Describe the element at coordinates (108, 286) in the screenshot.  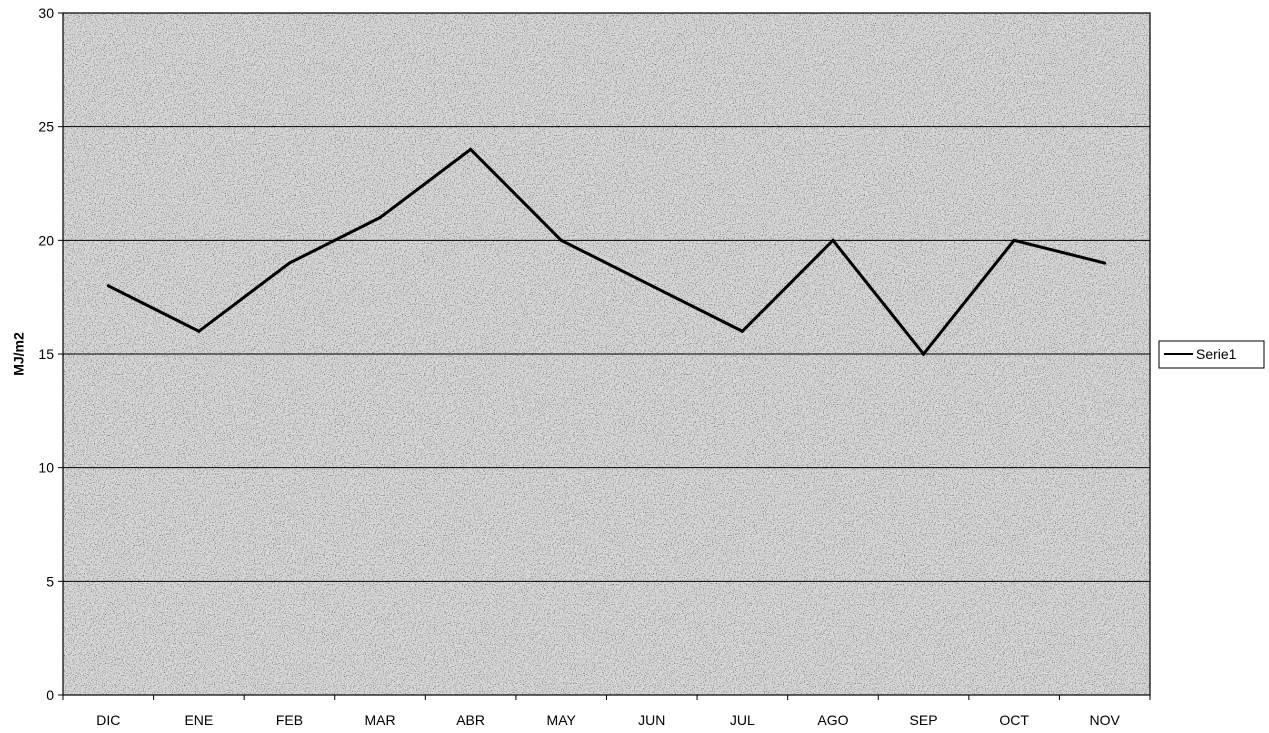
I see `data-point-dic` at that location.